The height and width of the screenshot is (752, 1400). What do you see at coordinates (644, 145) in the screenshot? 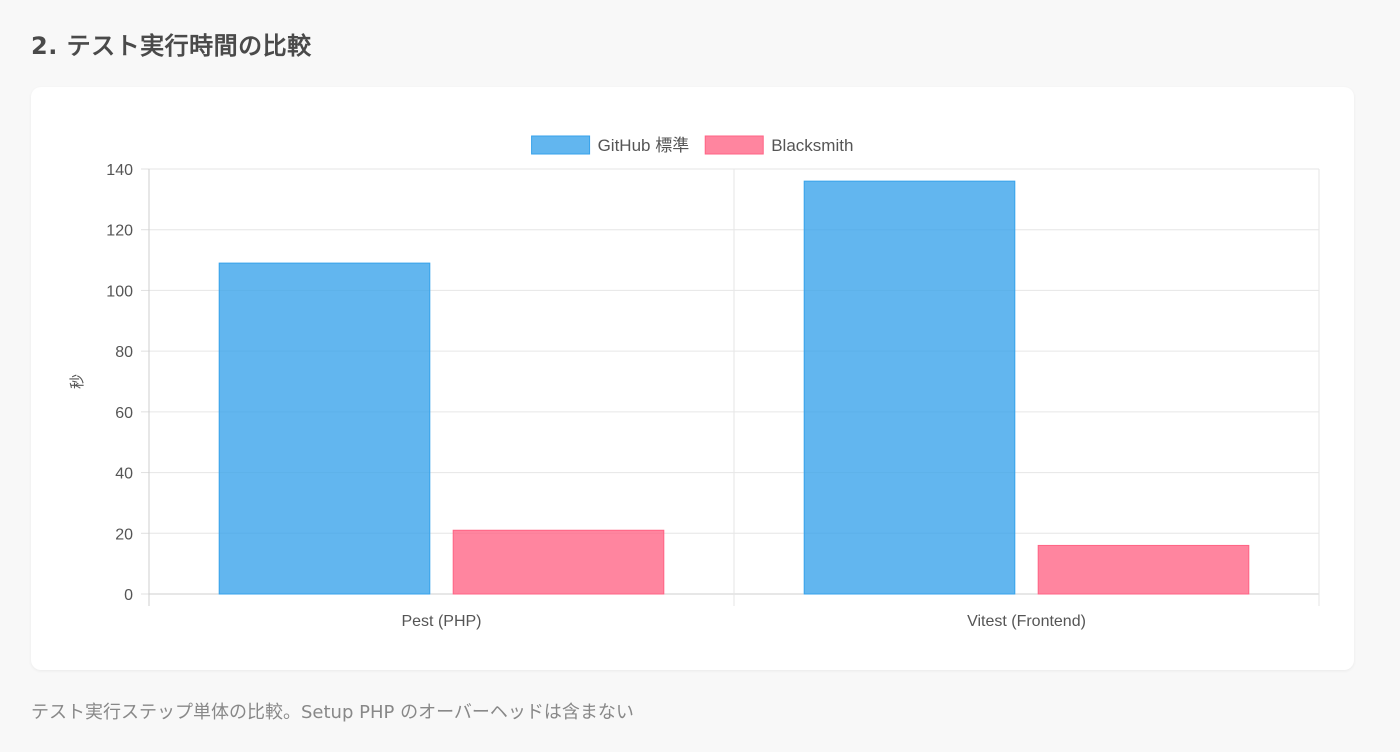
I see `legend-label: GitHub 標準` at bounding box center [644, 145].